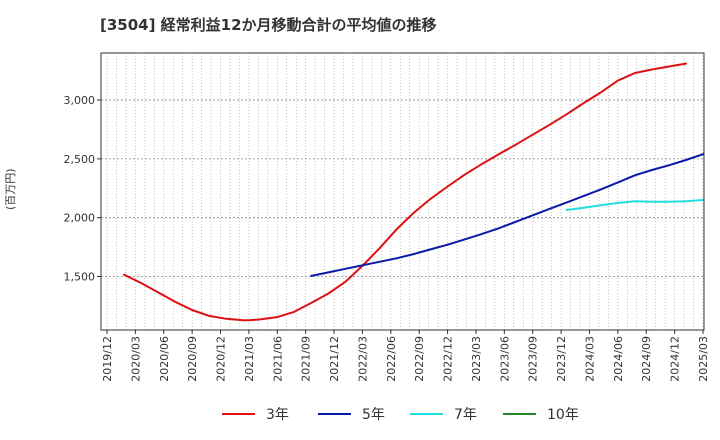 The width and height of the screenshot is (720, 440). I want to click on x-tick-label: 2025/03, so click(703, 359).